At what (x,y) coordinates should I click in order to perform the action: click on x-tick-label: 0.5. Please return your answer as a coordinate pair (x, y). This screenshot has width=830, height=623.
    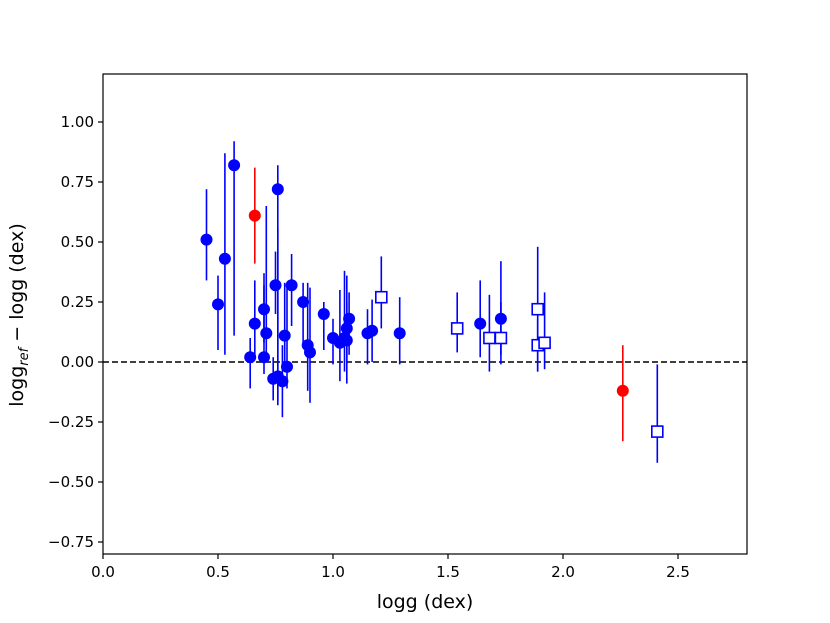
    Looking at the image, I should click on (218, 572).